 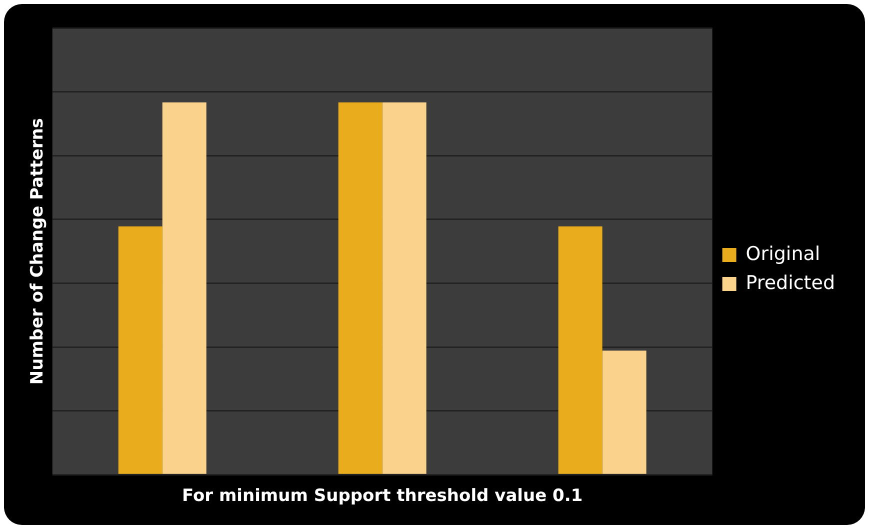 I want to click on legend-label: Predicted, so click(x=791, y=283).